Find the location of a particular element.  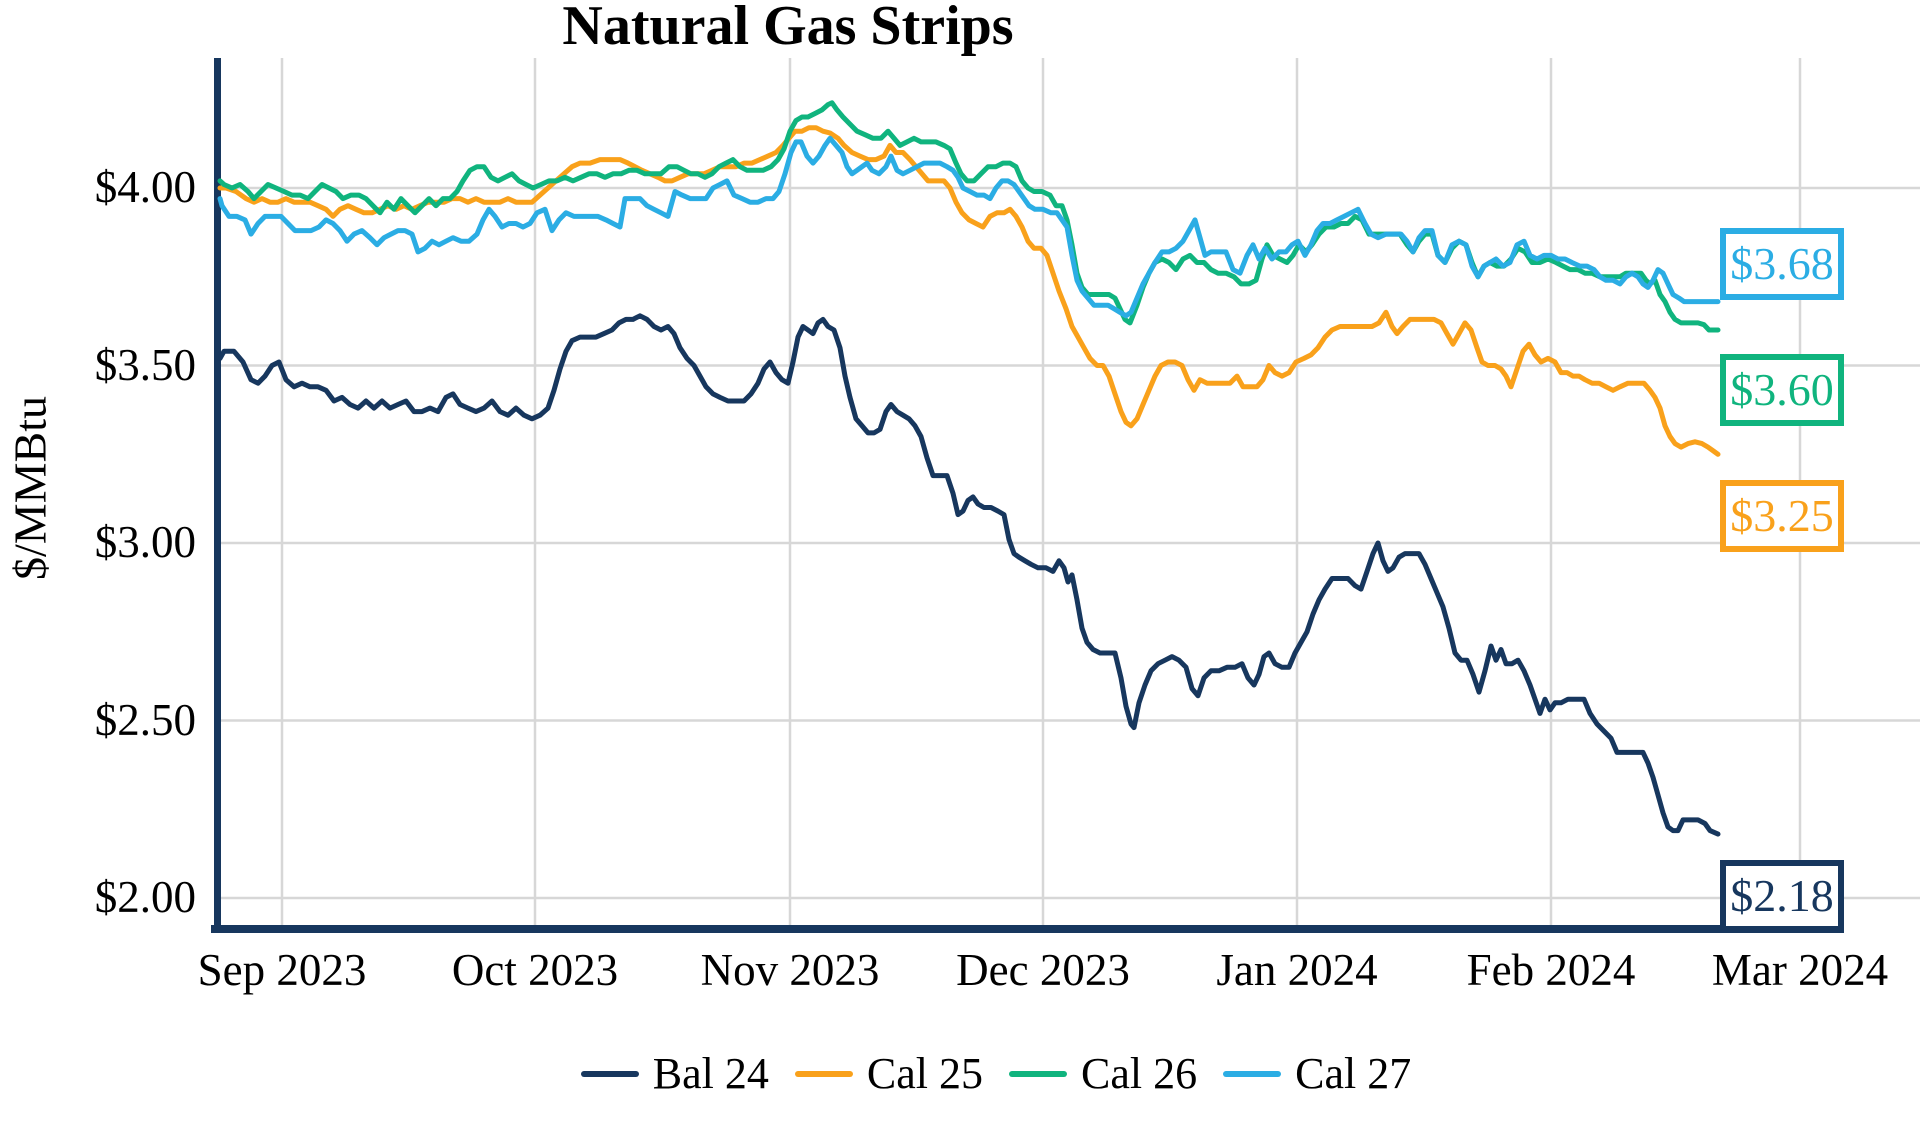

x-tick-label: Sep 2023 is located at coordinates (282, 970).